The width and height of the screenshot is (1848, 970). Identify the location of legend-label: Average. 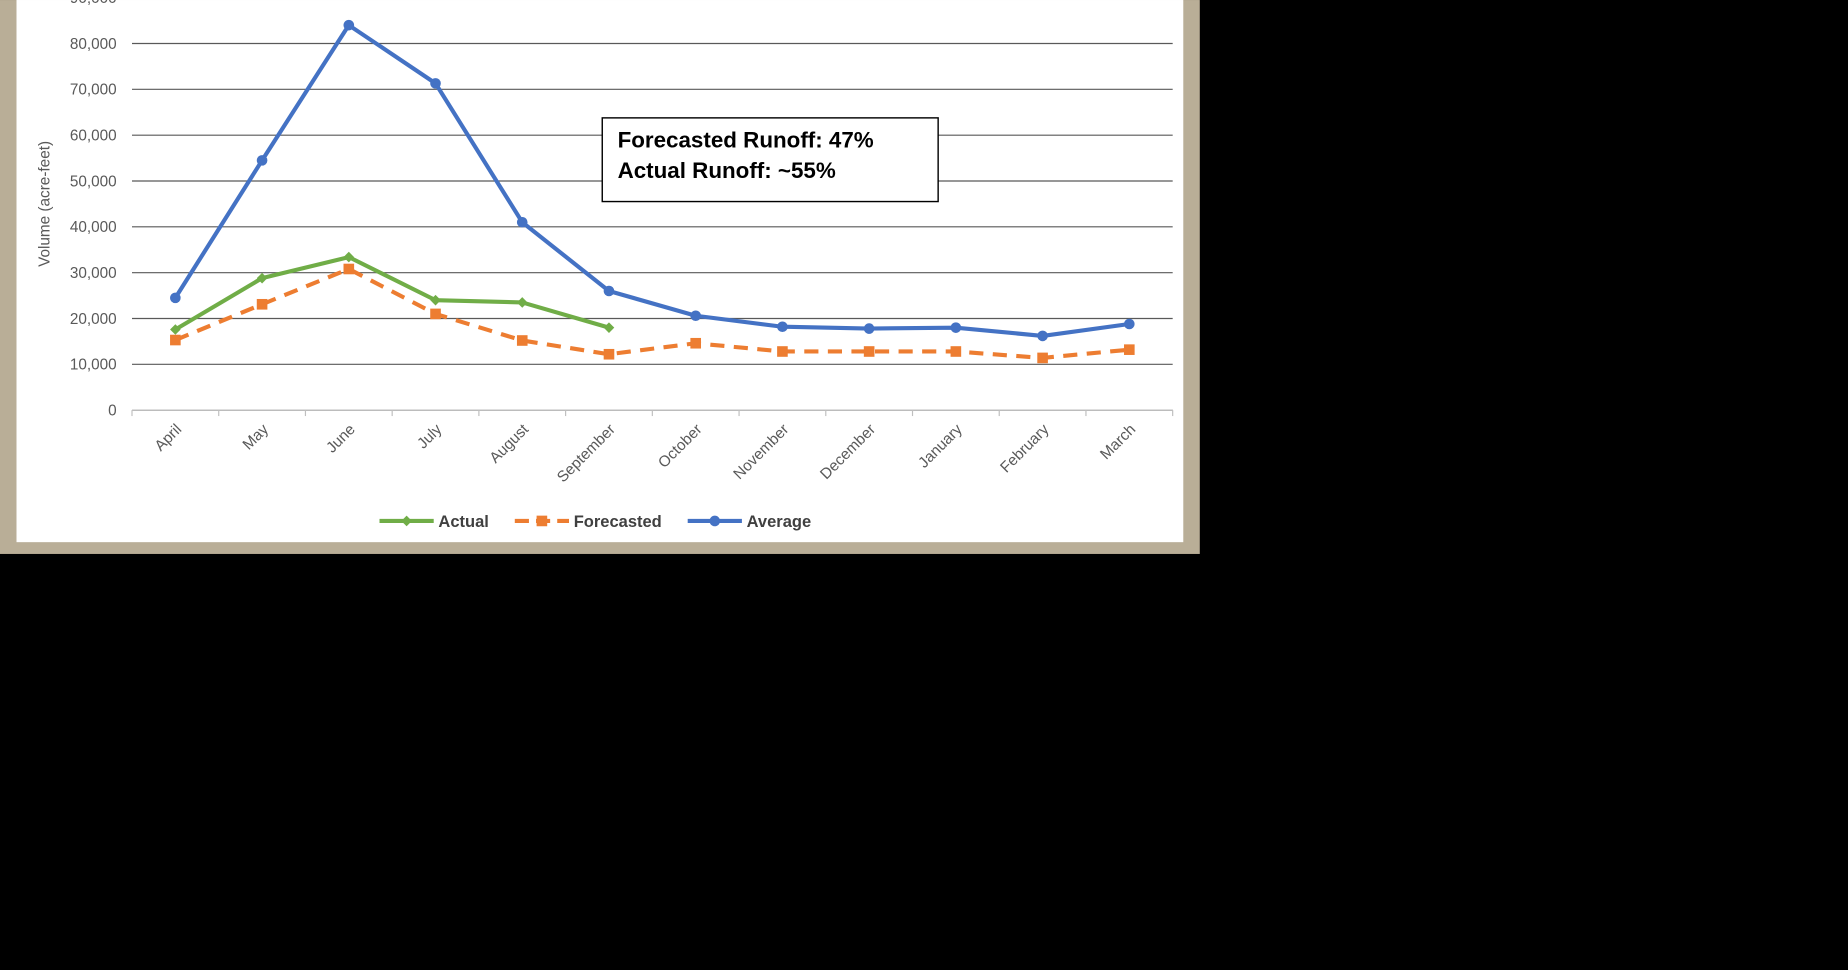
(779, 522).